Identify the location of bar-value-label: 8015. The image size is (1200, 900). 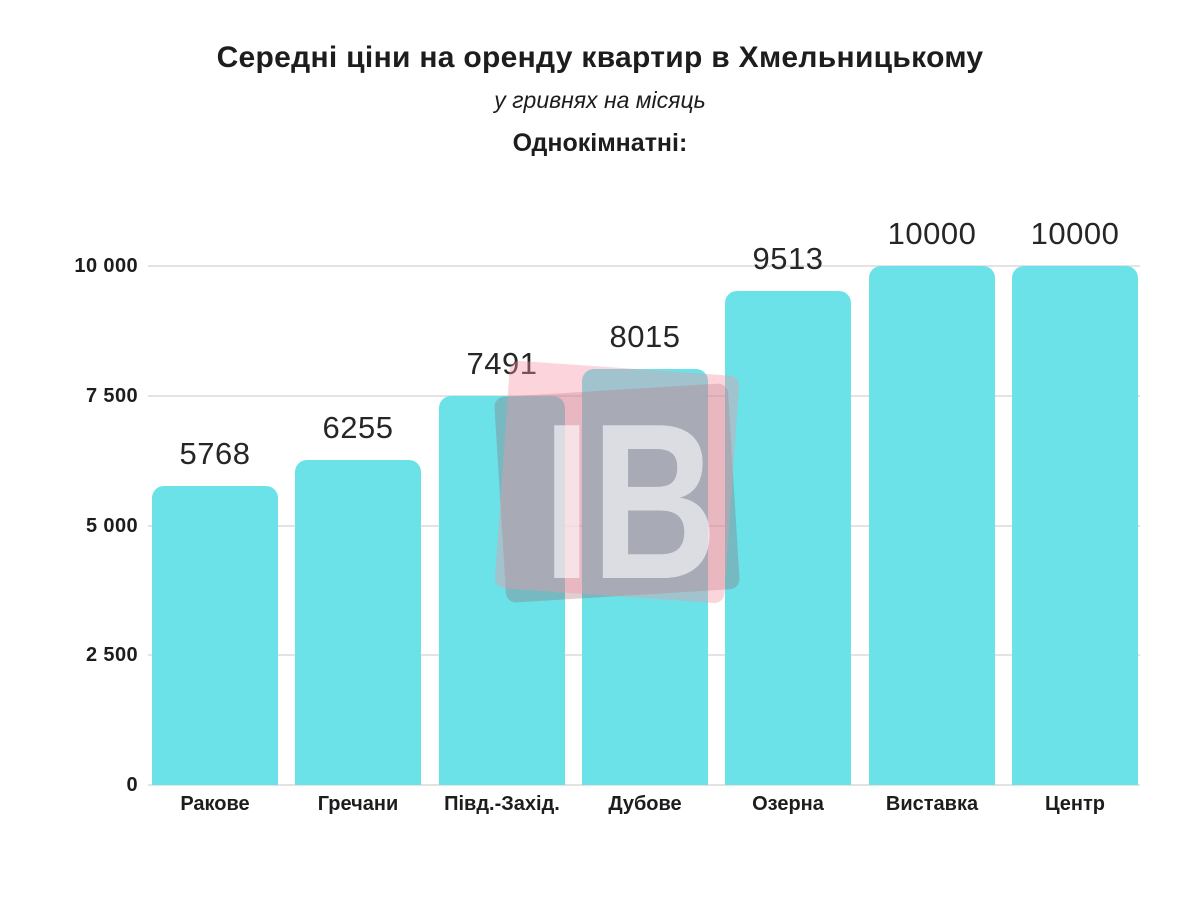
(645, 336).